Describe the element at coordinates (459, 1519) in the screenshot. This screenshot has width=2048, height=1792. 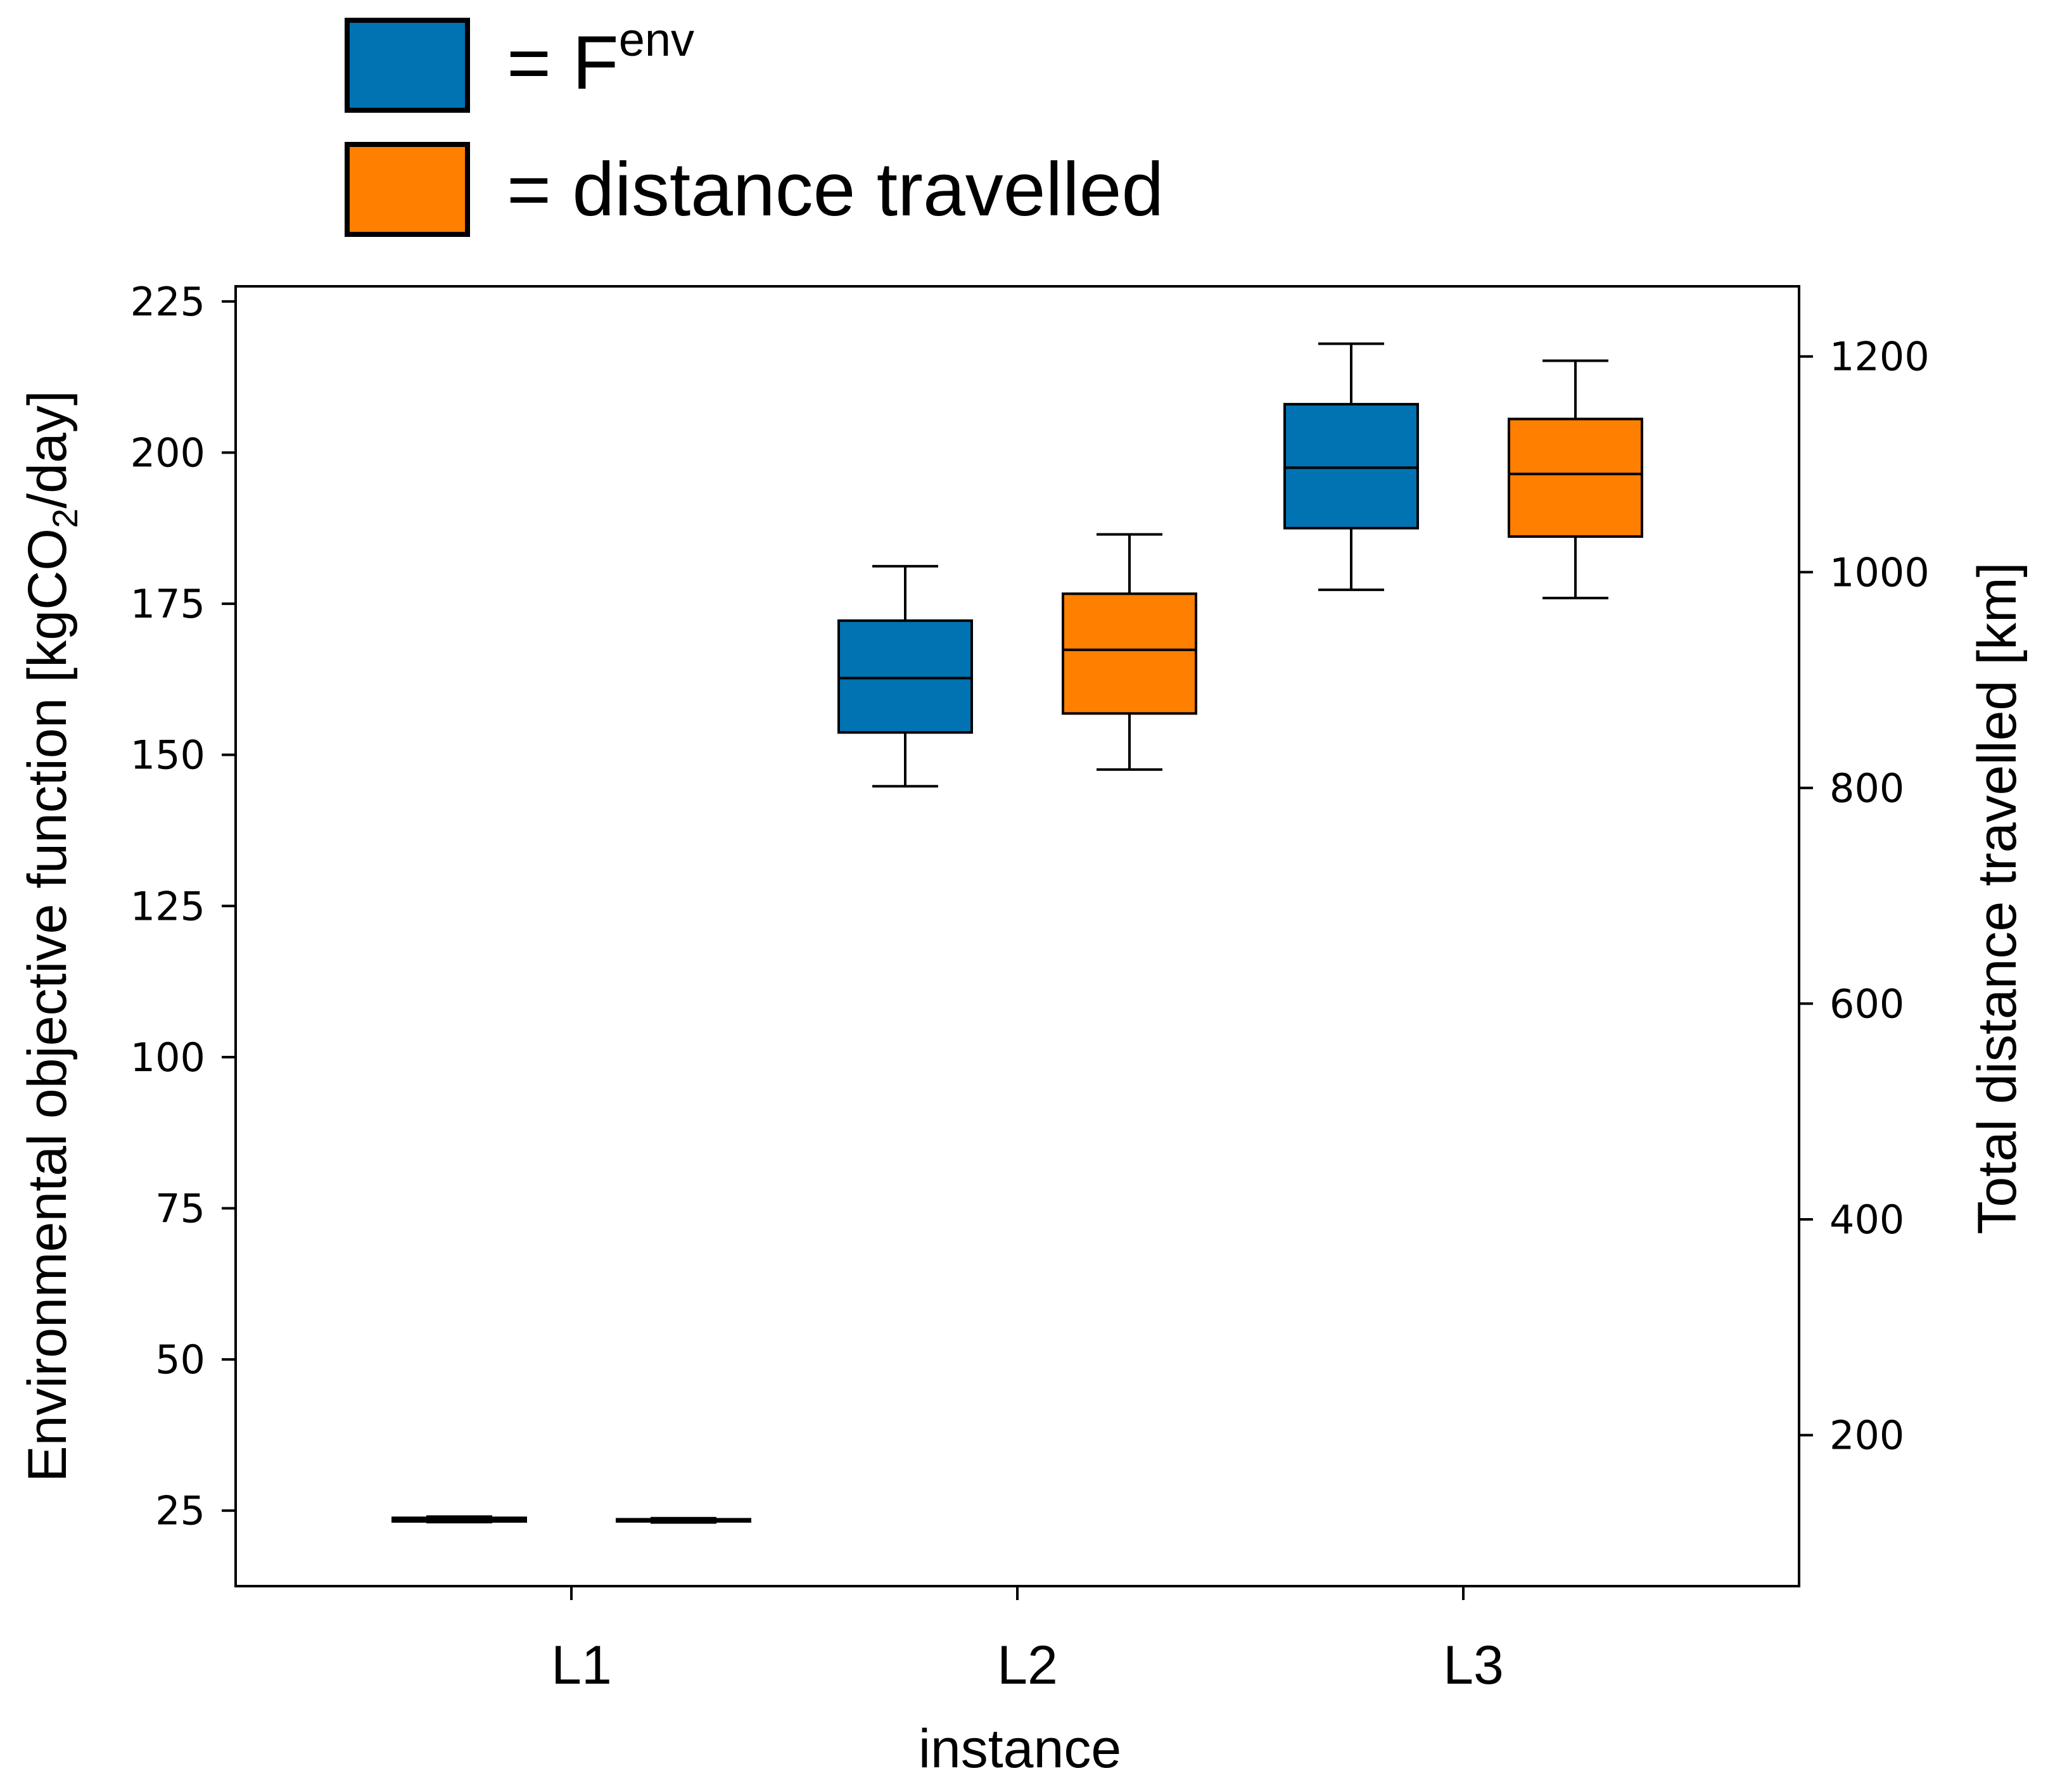
I see `box-fenv-l1` at that location.